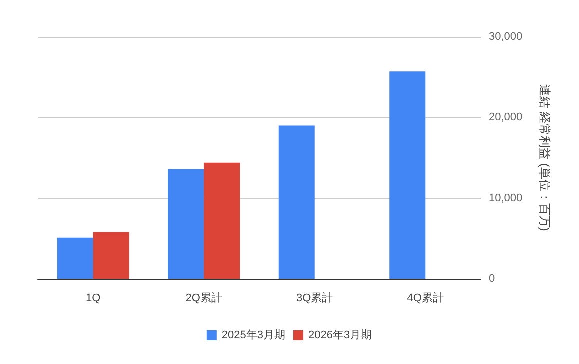 The image size is (579, 364). I want to click on y-tick-label: 30,000, so click(506, 37).